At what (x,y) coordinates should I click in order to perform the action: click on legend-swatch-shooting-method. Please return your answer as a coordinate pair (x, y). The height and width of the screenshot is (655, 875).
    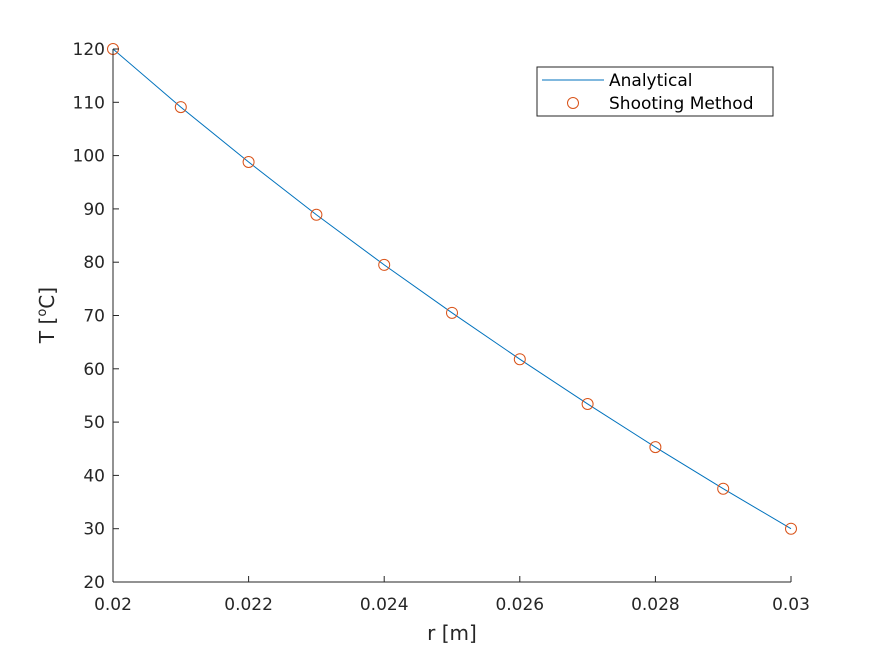
    Looking at the image, I should click on (573, 103).